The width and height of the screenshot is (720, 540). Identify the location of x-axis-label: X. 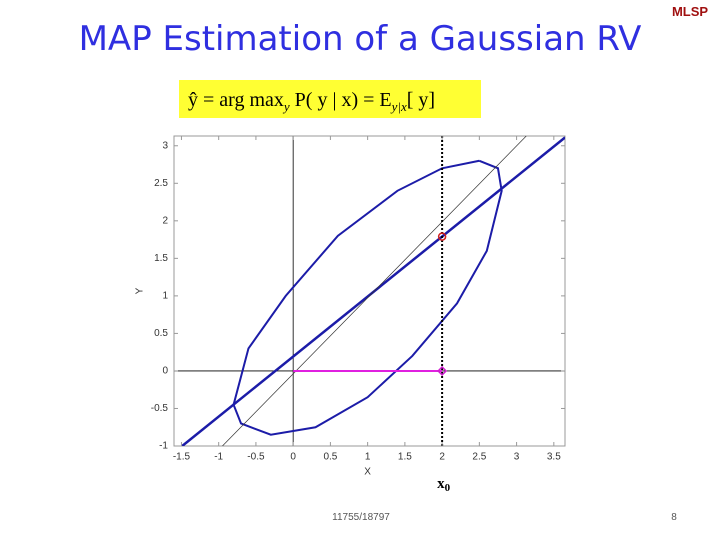
(367, 472).